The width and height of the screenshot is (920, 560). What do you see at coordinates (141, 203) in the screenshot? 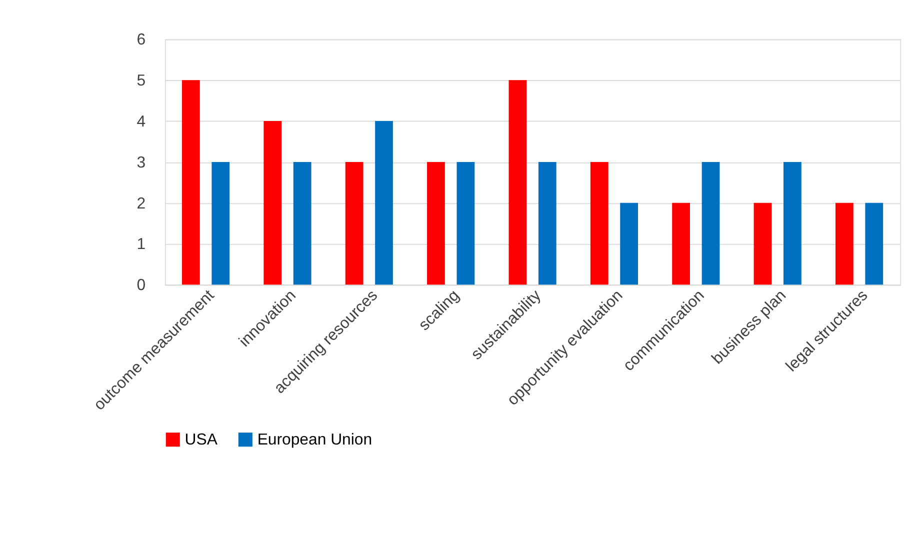
I see `y-tick-label: 2` at bounding box center [141, 203].